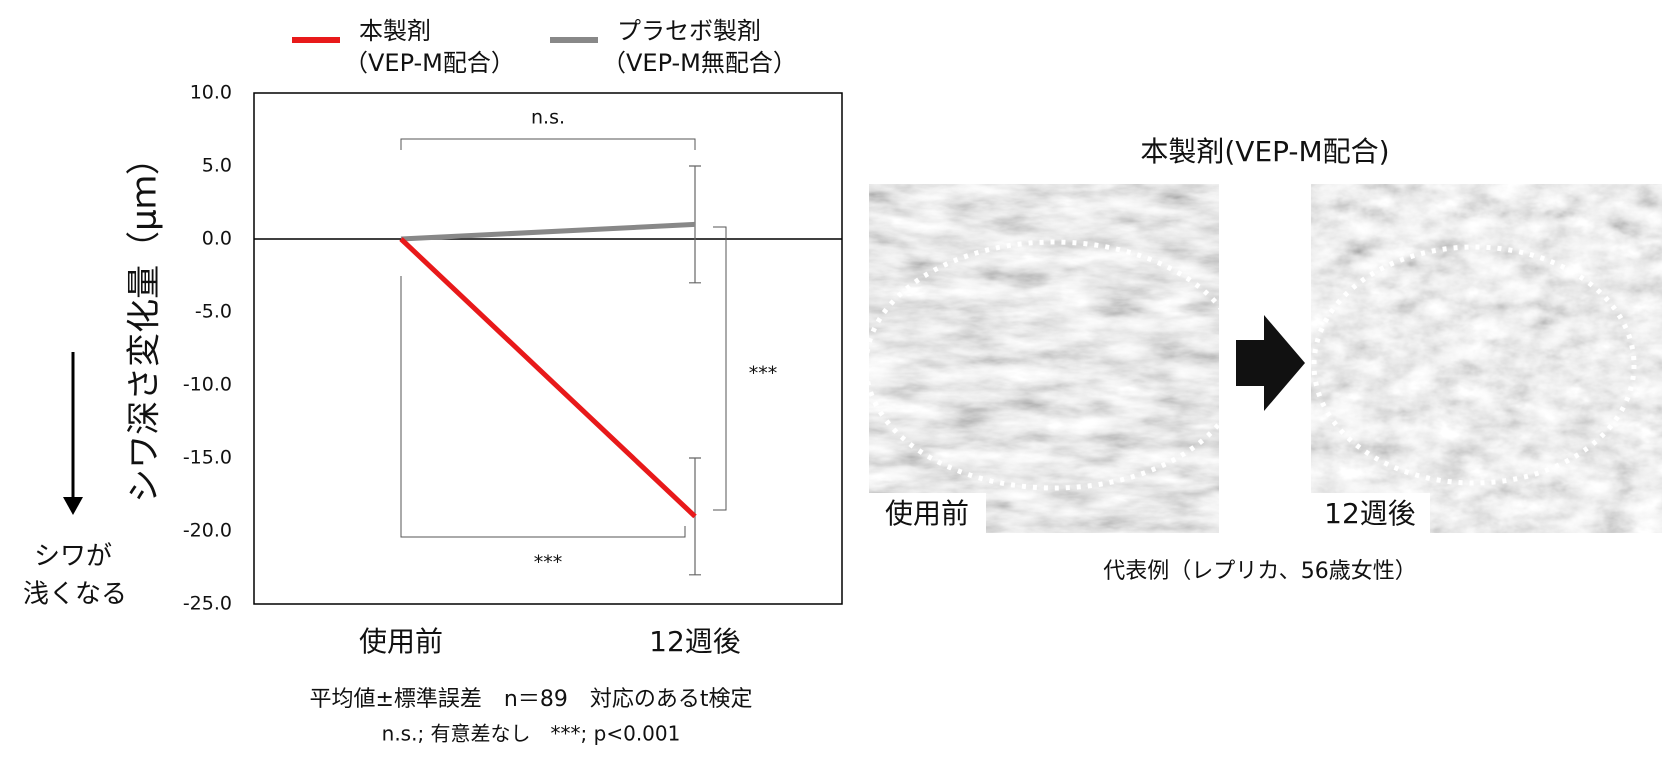 The image size is (1672, 766). I want to click on arrow, so click(1270, 363).